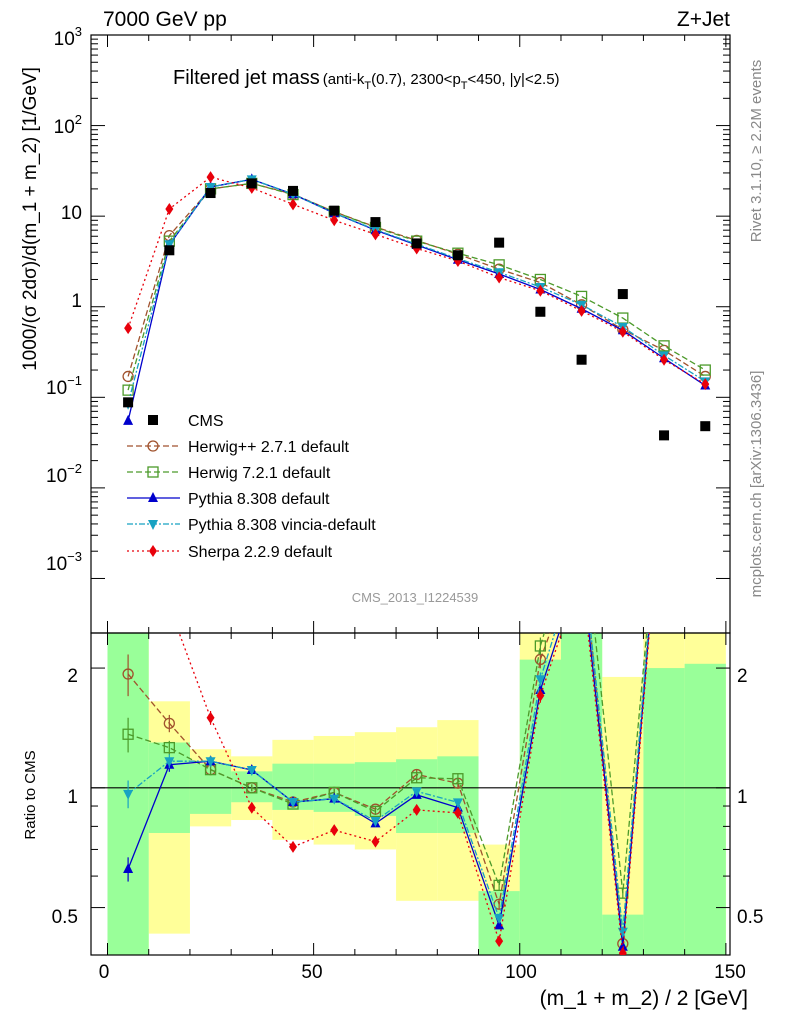 The width and height of the screenshot is (786, 1024). I want to click on legend-marker-cms, so click(153, 420).